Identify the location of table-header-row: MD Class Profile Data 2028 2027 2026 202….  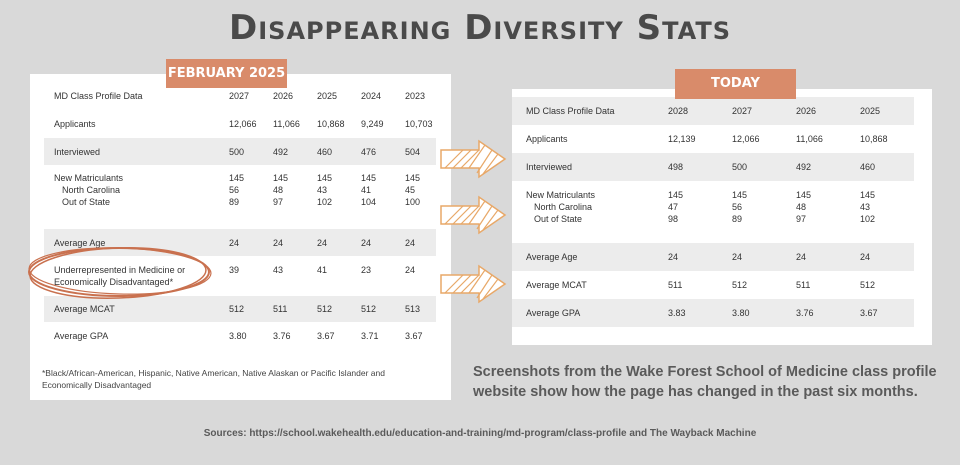
(713, 111).